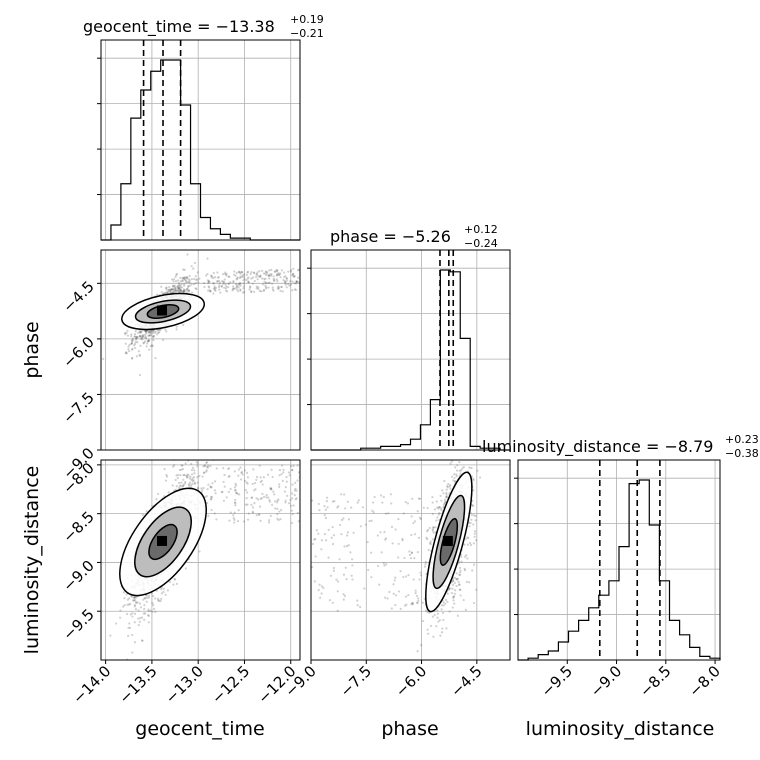 The height and width of the screenshot is (760, 760). What do you see at coordinates (655, 681) in the screenshot?
I see `x-tick-label-luminosity_distance: −8.5` at bounding box center [655, 681].